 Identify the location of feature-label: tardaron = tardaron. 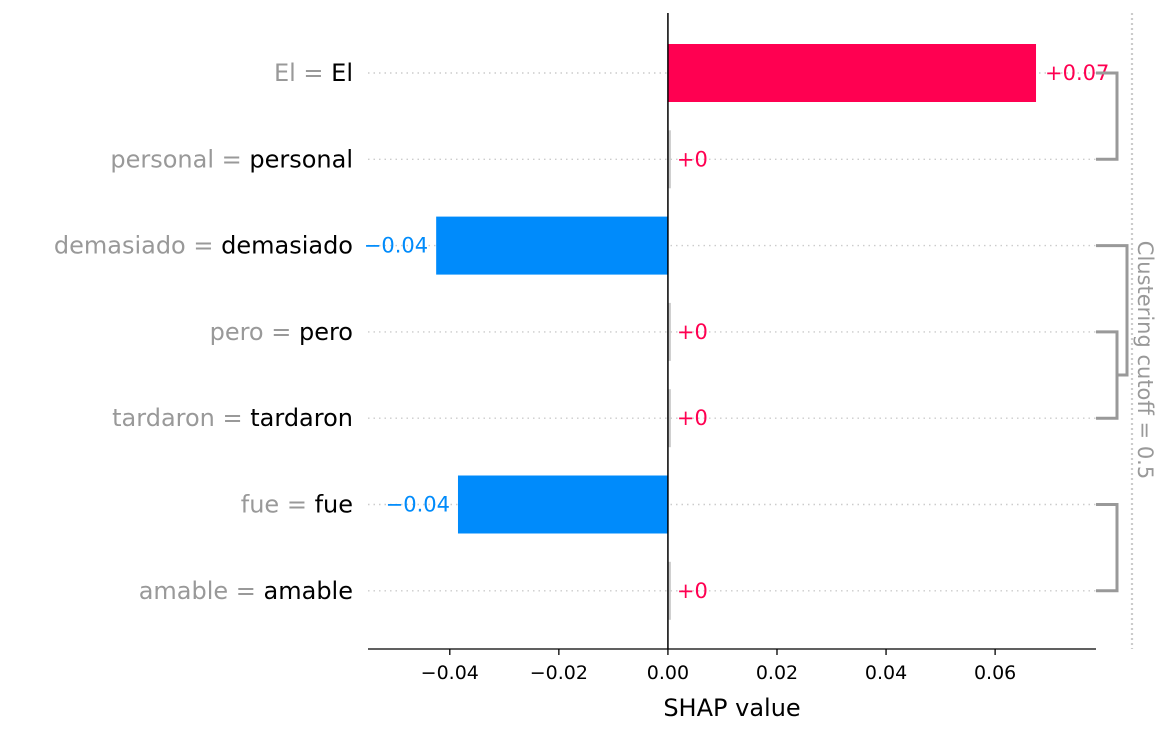
(232, 418).